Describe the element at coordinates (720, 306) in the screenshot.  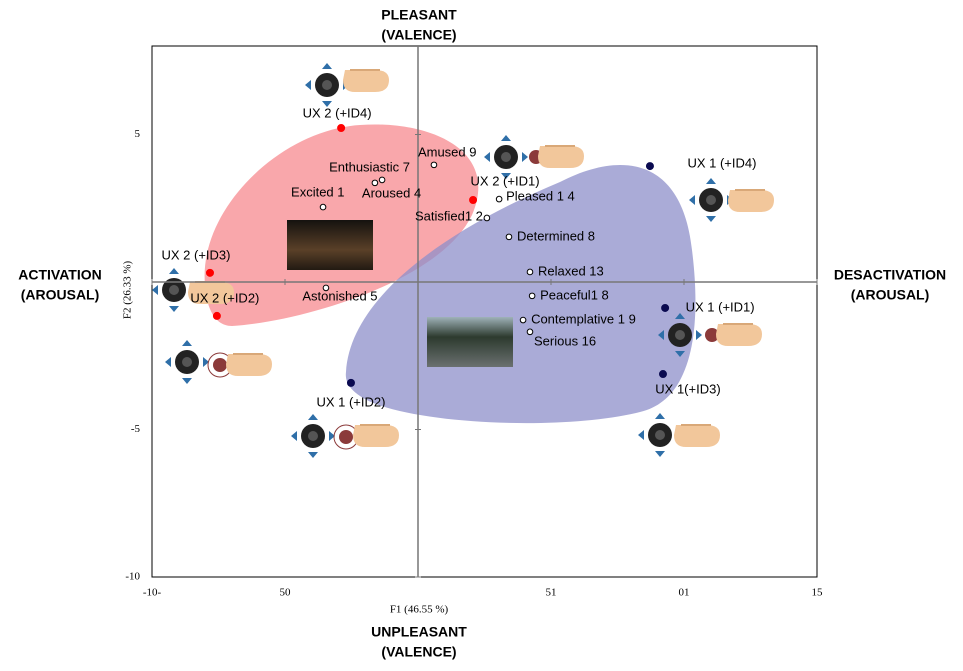
I see `point-label: UX 1 (+ID1)` at that location.